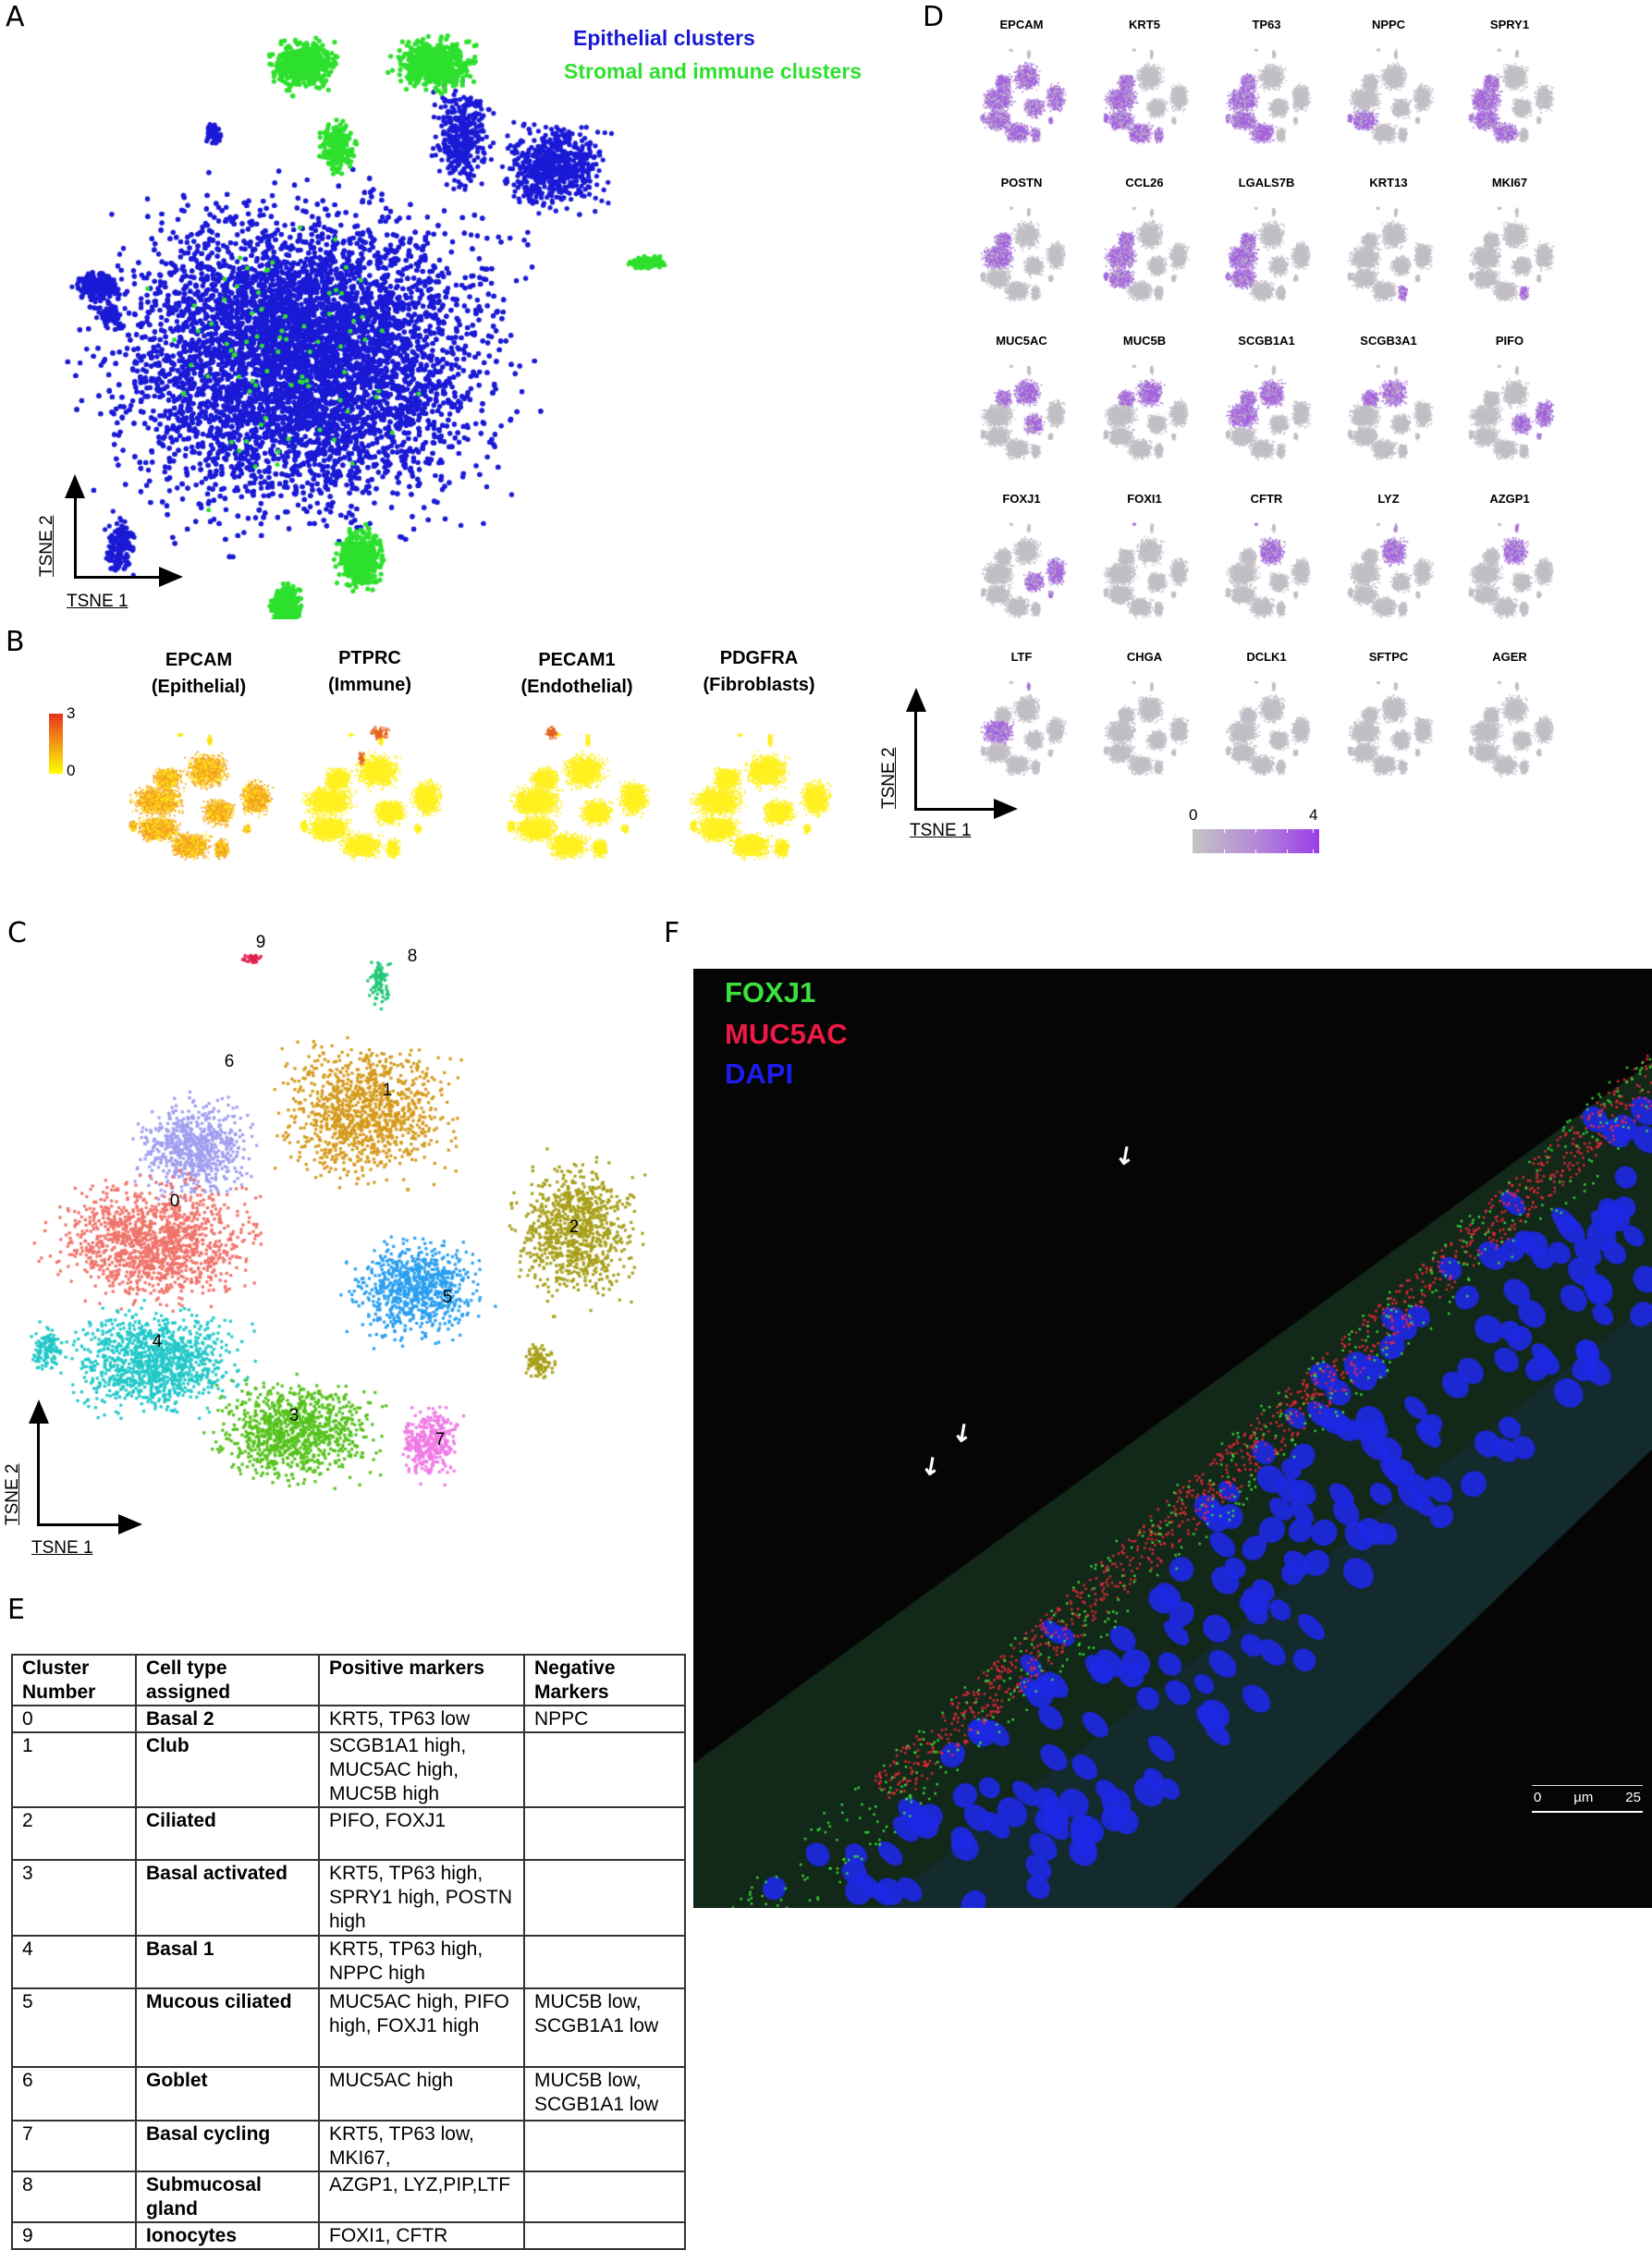  Describe the element at coordinates (1144, 499) in the screenshot. I see `feature-title-foxi1: FOXI1` at that location.